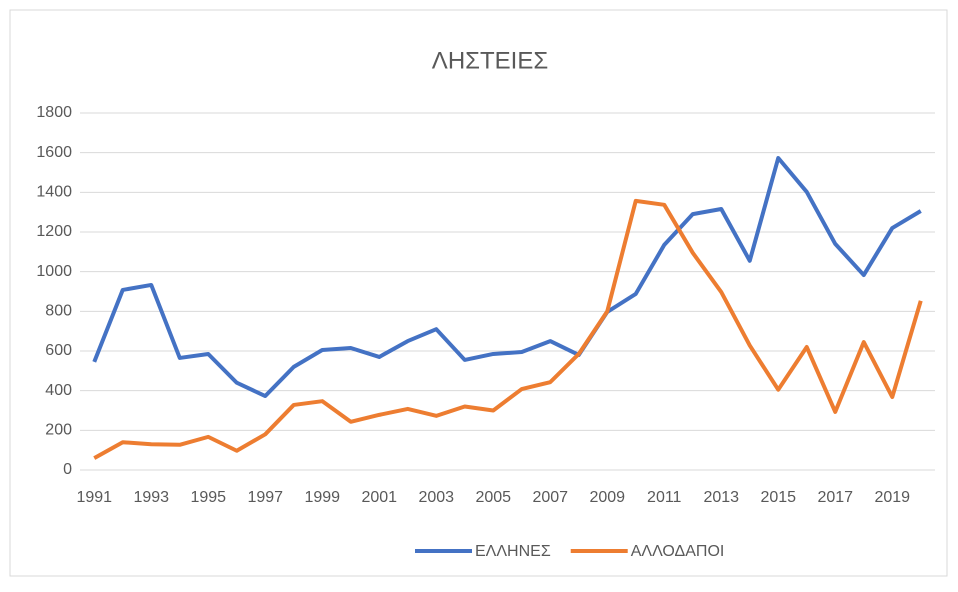 The image size is (958, 592). I want to click on y-tick-label: 1800, so click(54, 112).